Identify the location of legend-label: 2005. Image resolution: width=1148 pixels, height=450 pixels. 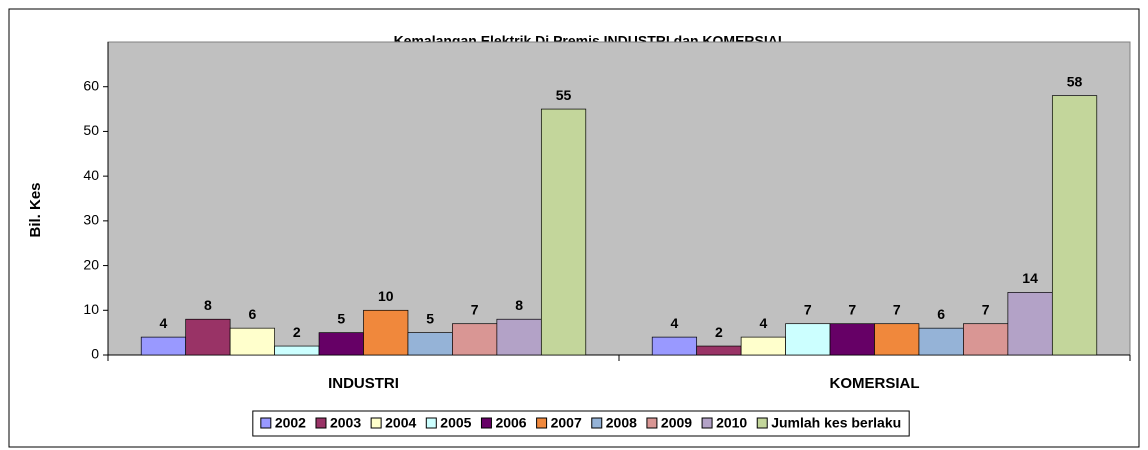
(455, 423).